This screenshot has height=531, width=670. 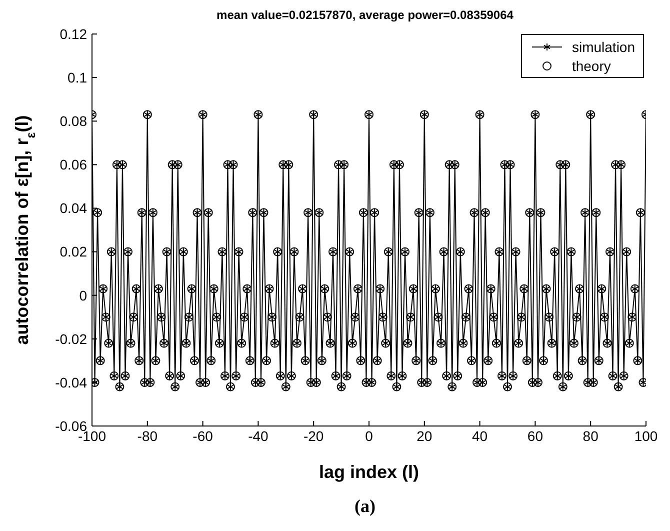 What do you see at coordinates (590, 436) in the screenshot?
I see `x-tick-label: 80` at bounding box center [590, 436].